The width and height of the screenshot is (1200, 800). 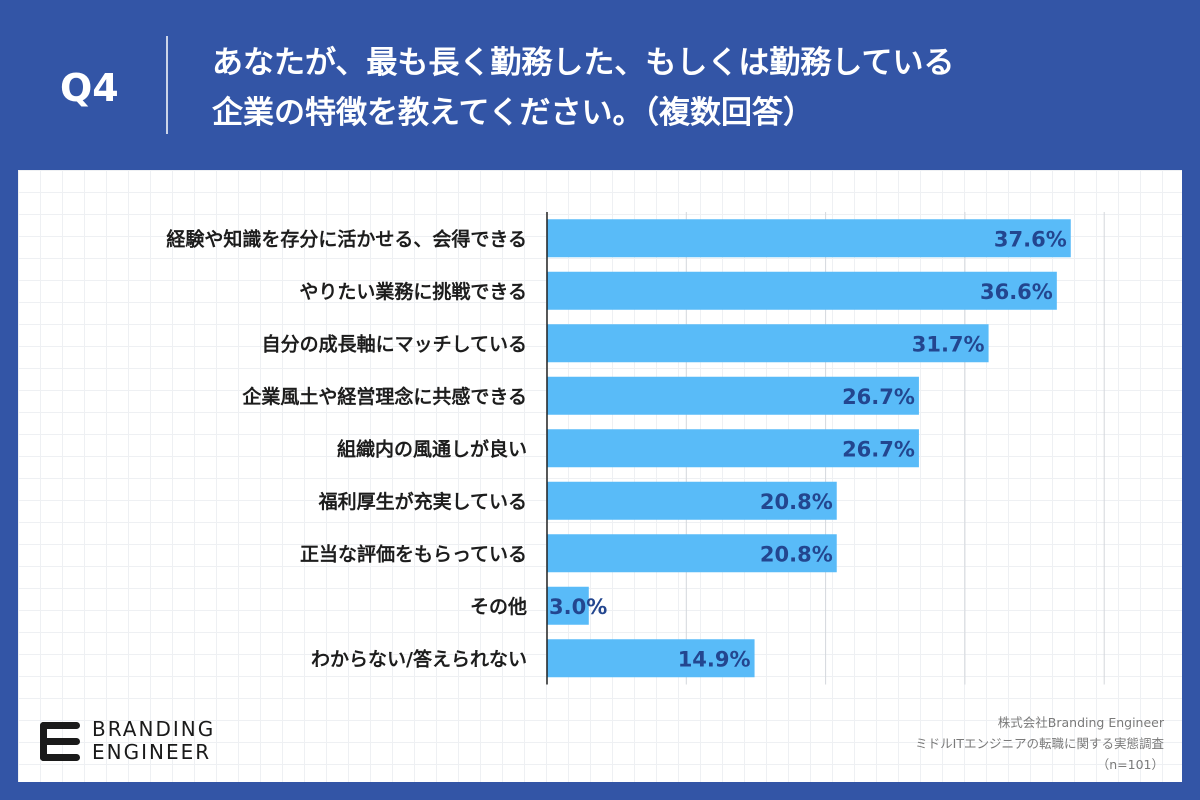 I want to click on category-label: その他, so click(x=498, y=606).